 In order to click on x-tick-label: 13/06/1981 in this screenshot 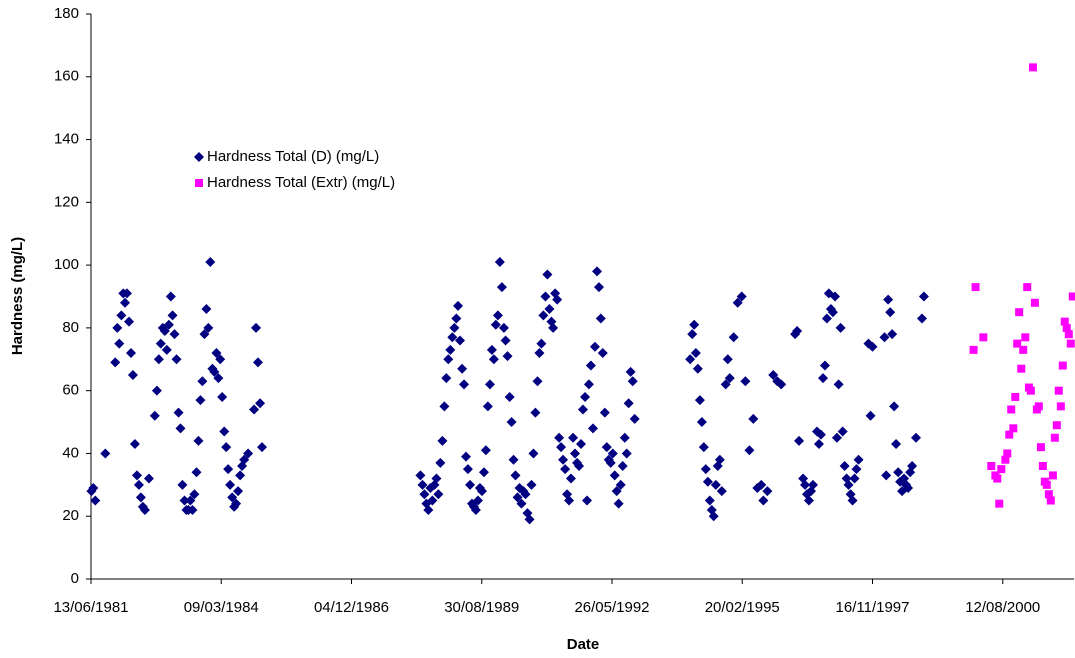, I will do `click(90, 607)`.